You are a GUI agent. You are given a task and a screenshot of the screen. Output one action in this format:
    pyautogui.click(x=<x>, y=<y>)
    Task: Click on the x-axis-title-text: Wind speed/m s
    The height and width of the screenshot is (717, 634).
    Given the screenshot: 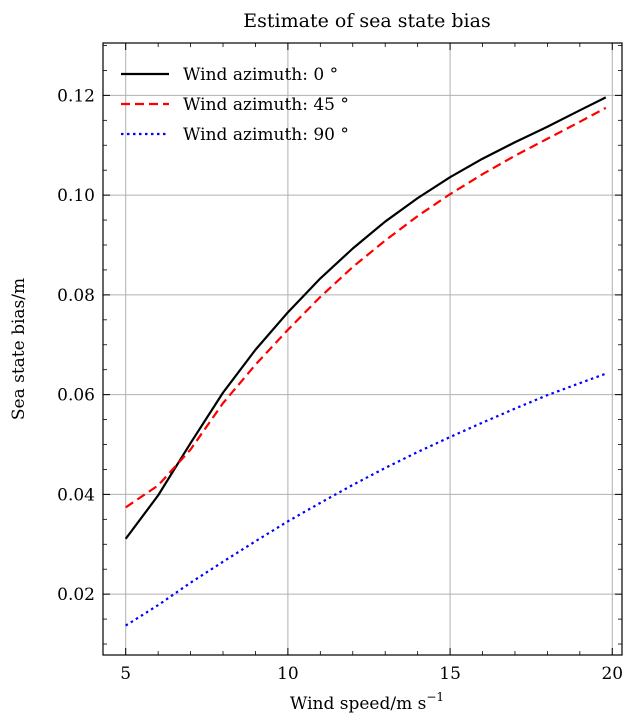 What is the action you would take?
    pyautogui.click(x=358, y=704)
    